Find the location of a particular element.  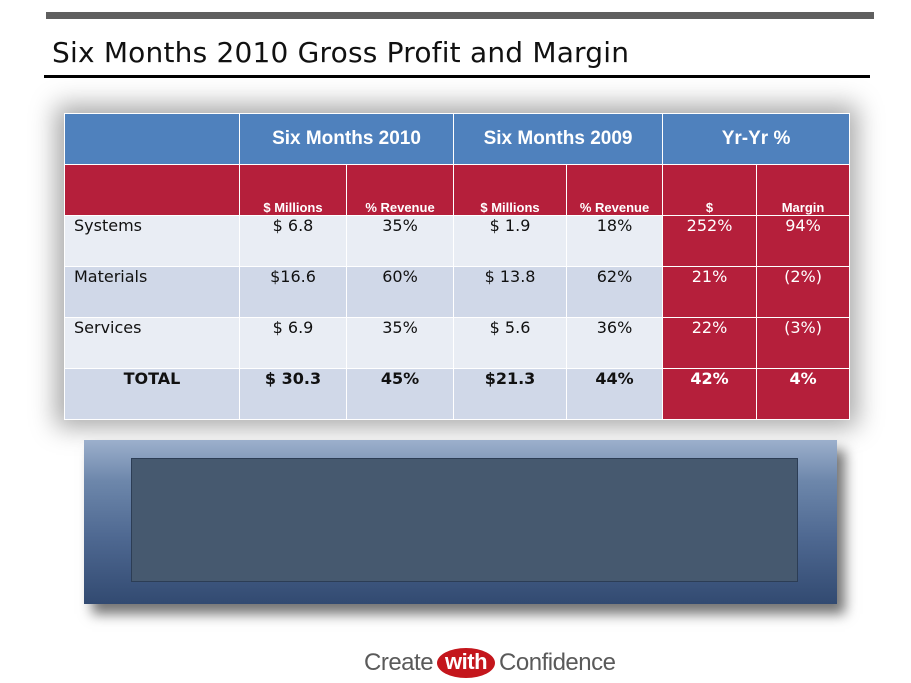

sub-header-2009-revenue: % Revenue is located at coordinates (615, 190).